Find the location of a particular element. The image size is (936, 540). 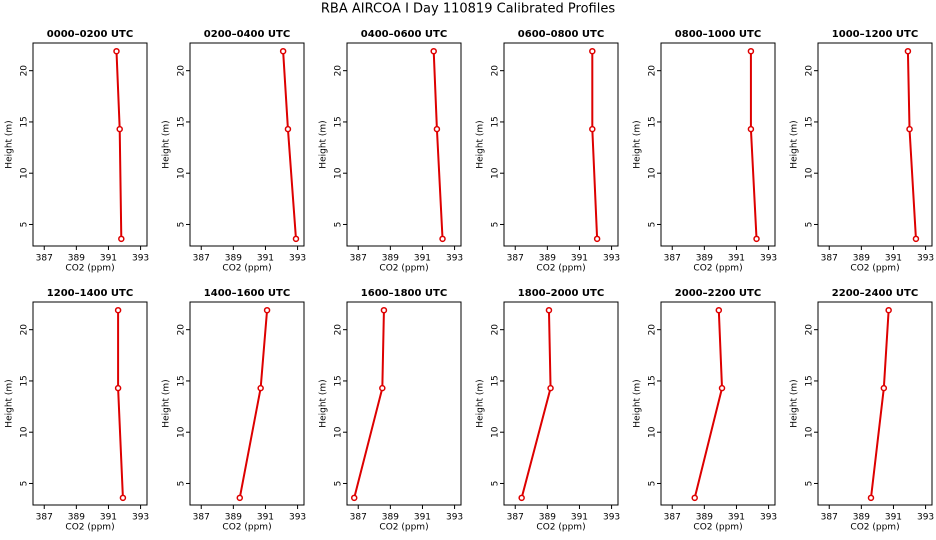

panel-title: 1600–1800 UTC is located at coordinates (404, 293).